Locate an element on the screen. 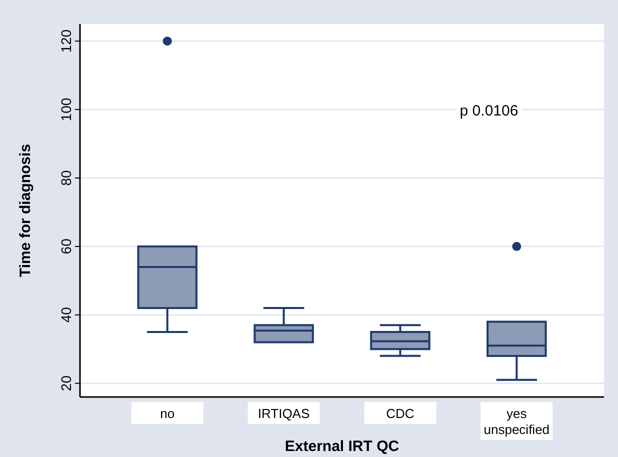 This screenshot has height=457, width=618. x-tick-label: CDC is located at coordinates (400, 413).